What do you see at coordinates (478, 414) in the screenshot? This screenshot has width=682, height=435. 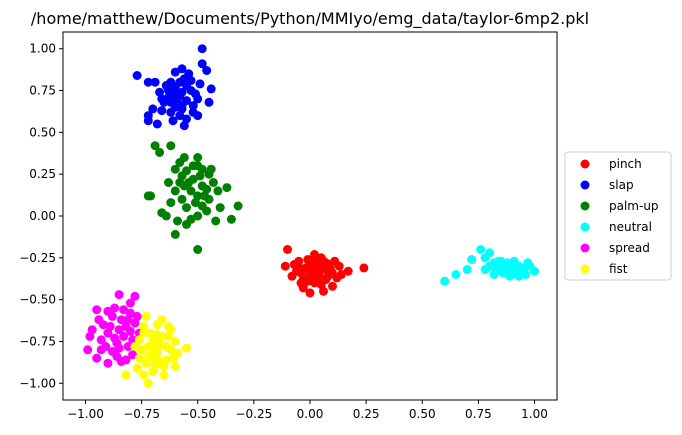 I see `x-tick-label: 0.75` at bounding box center [478, 414].